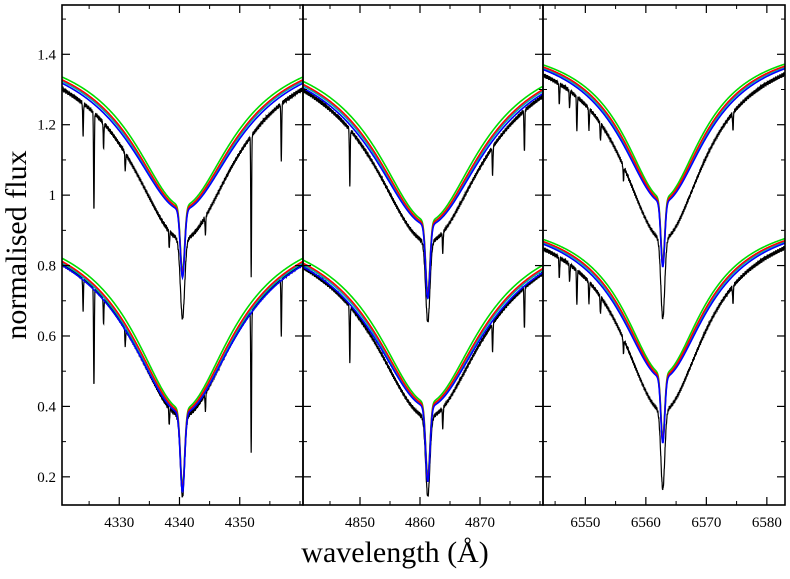 This screenshot has height=579, width=790. What do you see at coordinates (179, 523) in the screenshot?
I see `x-tick-label: 4340` at bounding box center [179, 523].